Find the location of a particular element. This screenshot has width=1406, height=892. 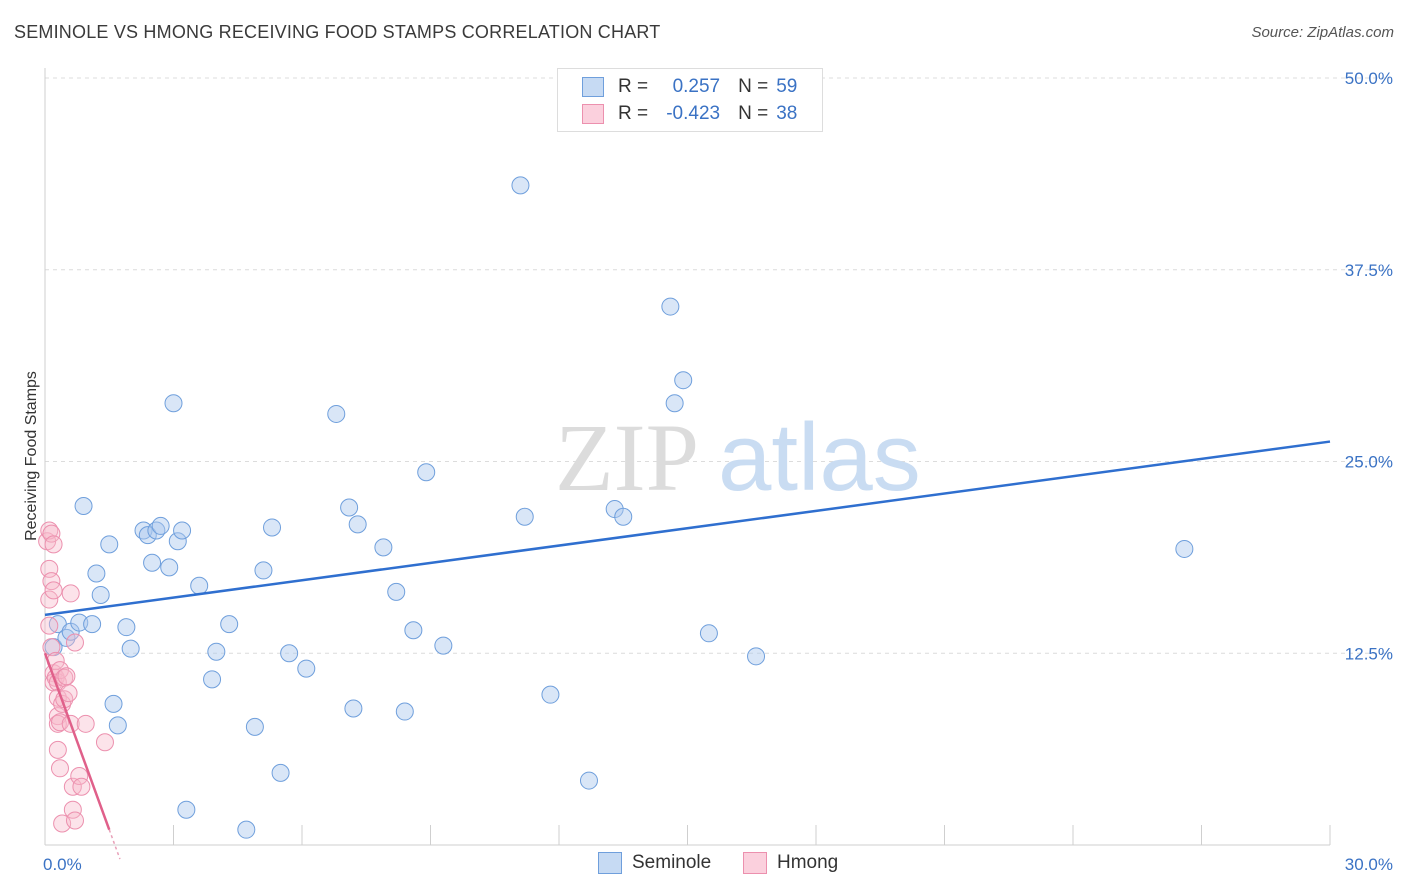

bottom-legend-hmong: Hmong is located at coordinates (790, 863).